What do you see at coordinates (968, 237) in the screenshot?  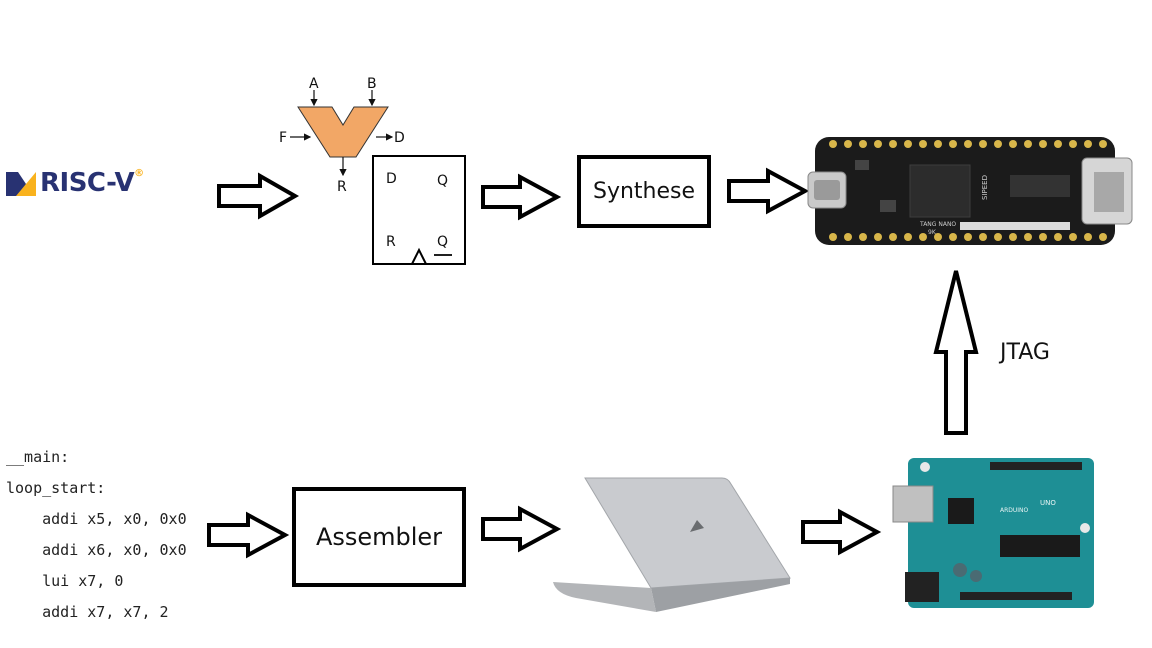 I see `pin-row-bottom` at bounding box center [968, 237].